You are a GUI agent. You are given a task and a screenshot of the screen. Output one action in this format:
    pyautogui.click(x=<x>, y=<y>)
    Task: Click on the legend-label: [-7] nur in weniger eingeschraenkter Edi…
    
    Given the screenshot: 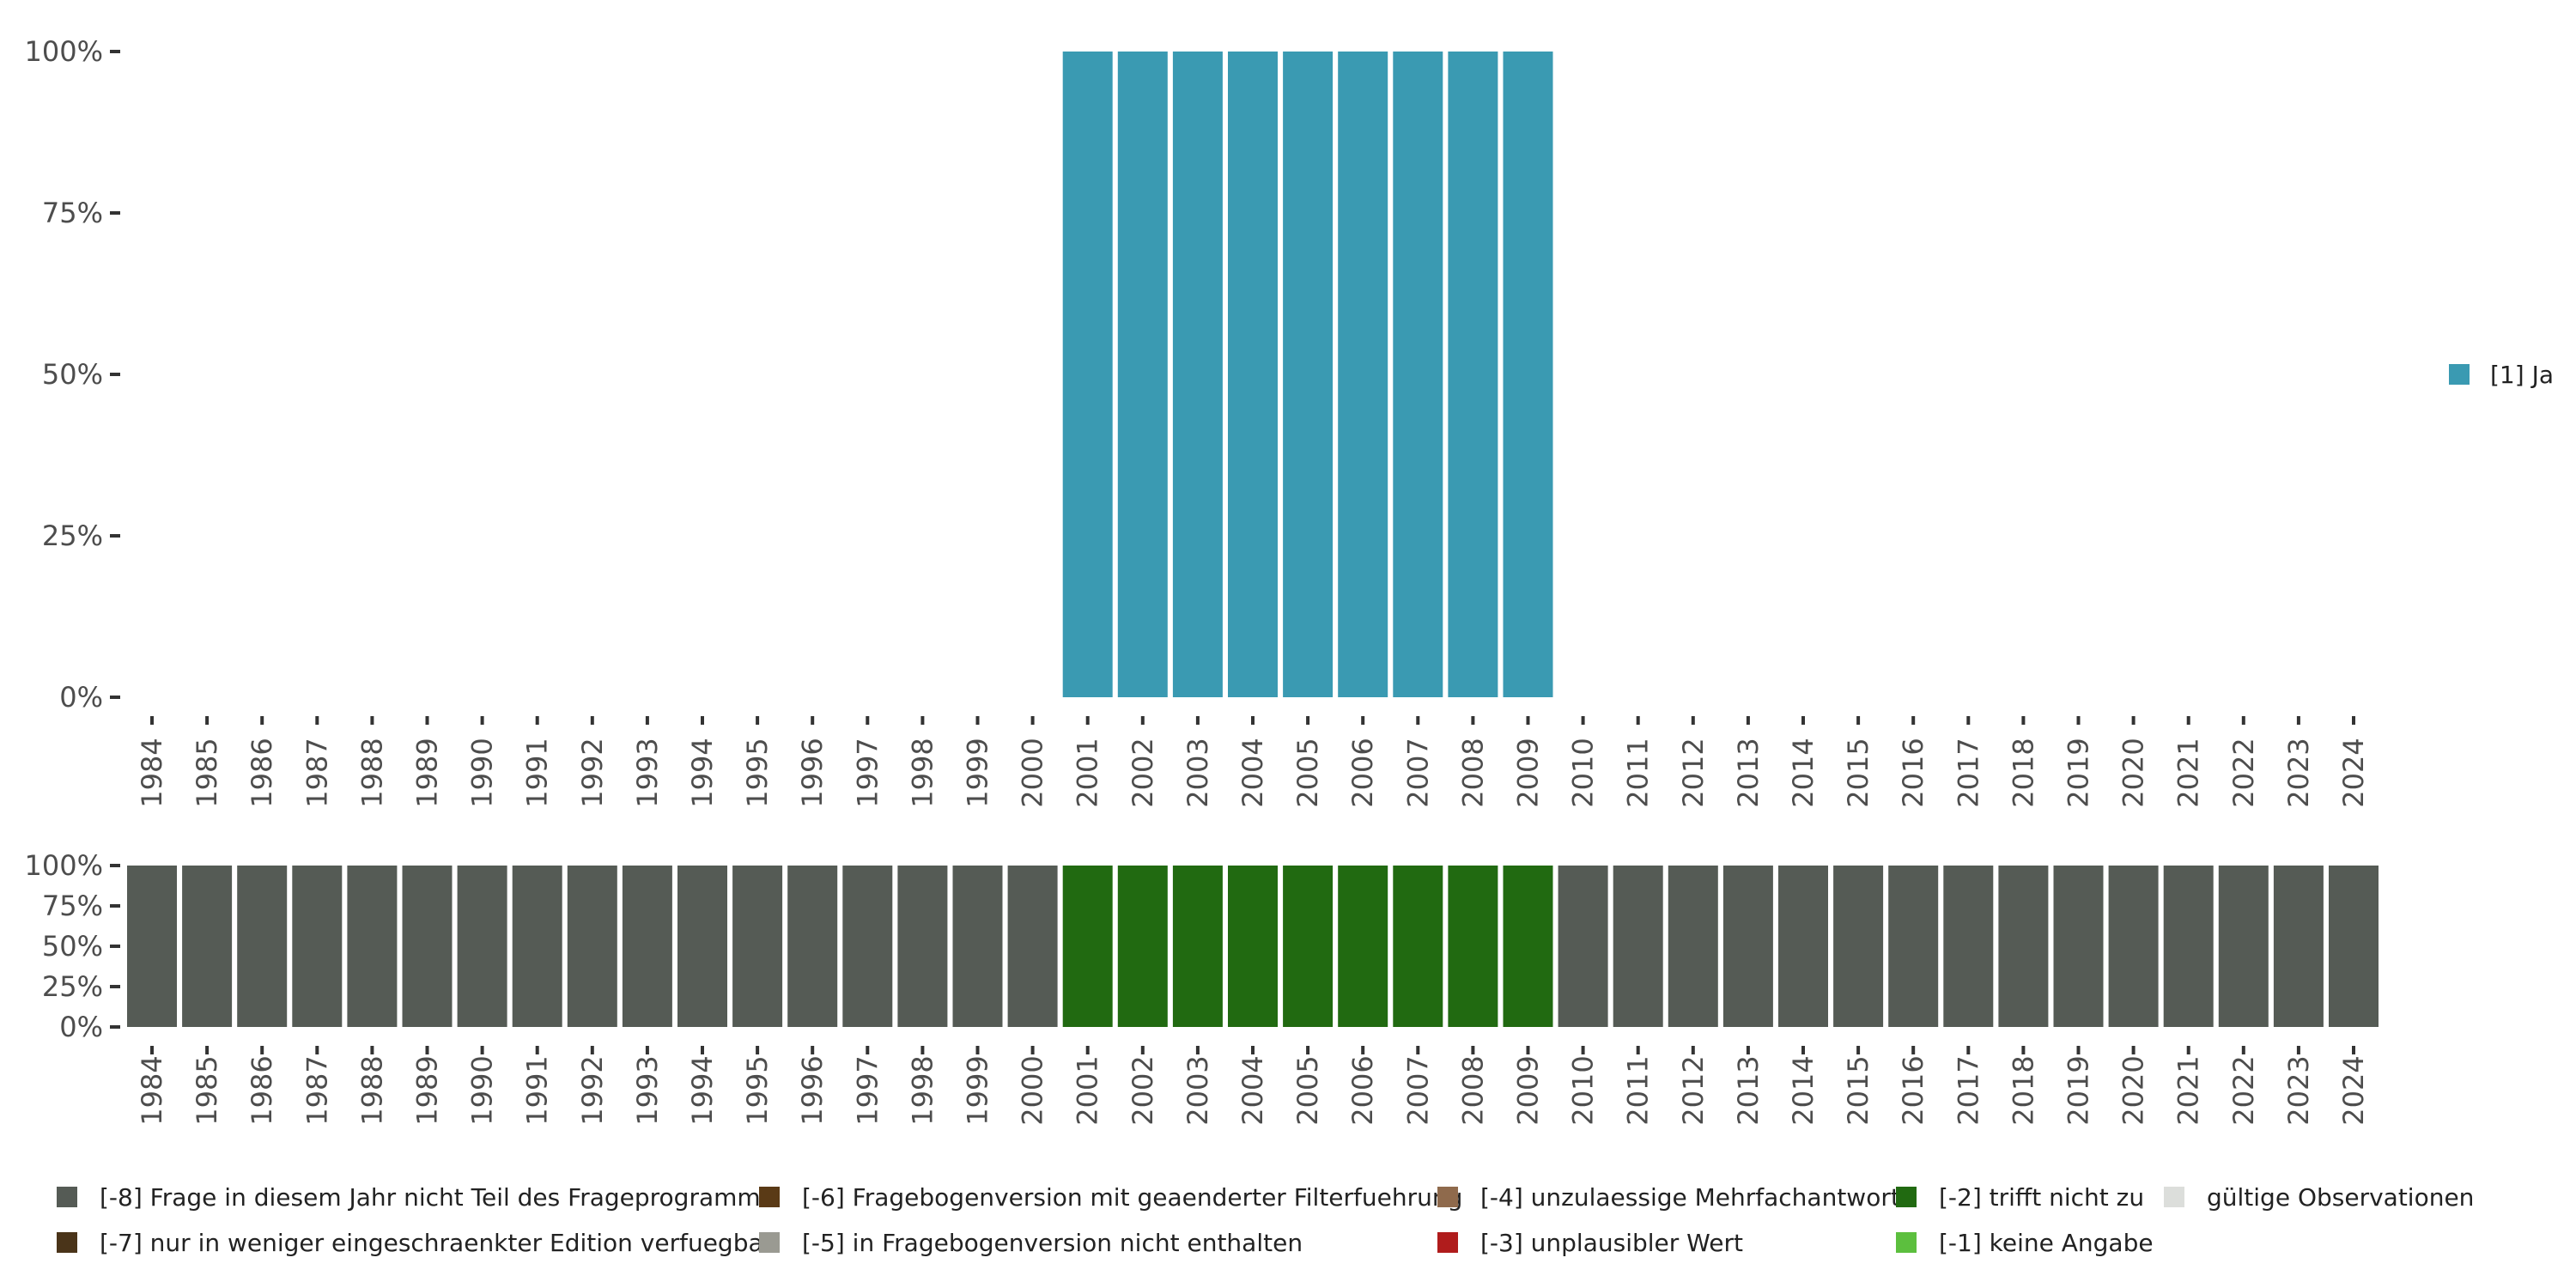 What is the action you would take?
    pyautogui.click(x=437, y=1243)
    